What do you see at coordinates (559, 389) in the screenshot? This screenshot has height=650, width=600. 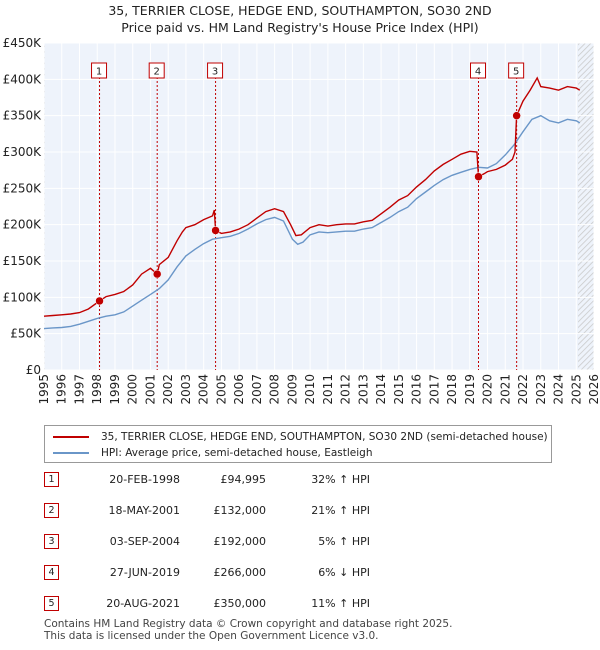 I see `x-tick-label: 2024` at bounding box center [559, 389].